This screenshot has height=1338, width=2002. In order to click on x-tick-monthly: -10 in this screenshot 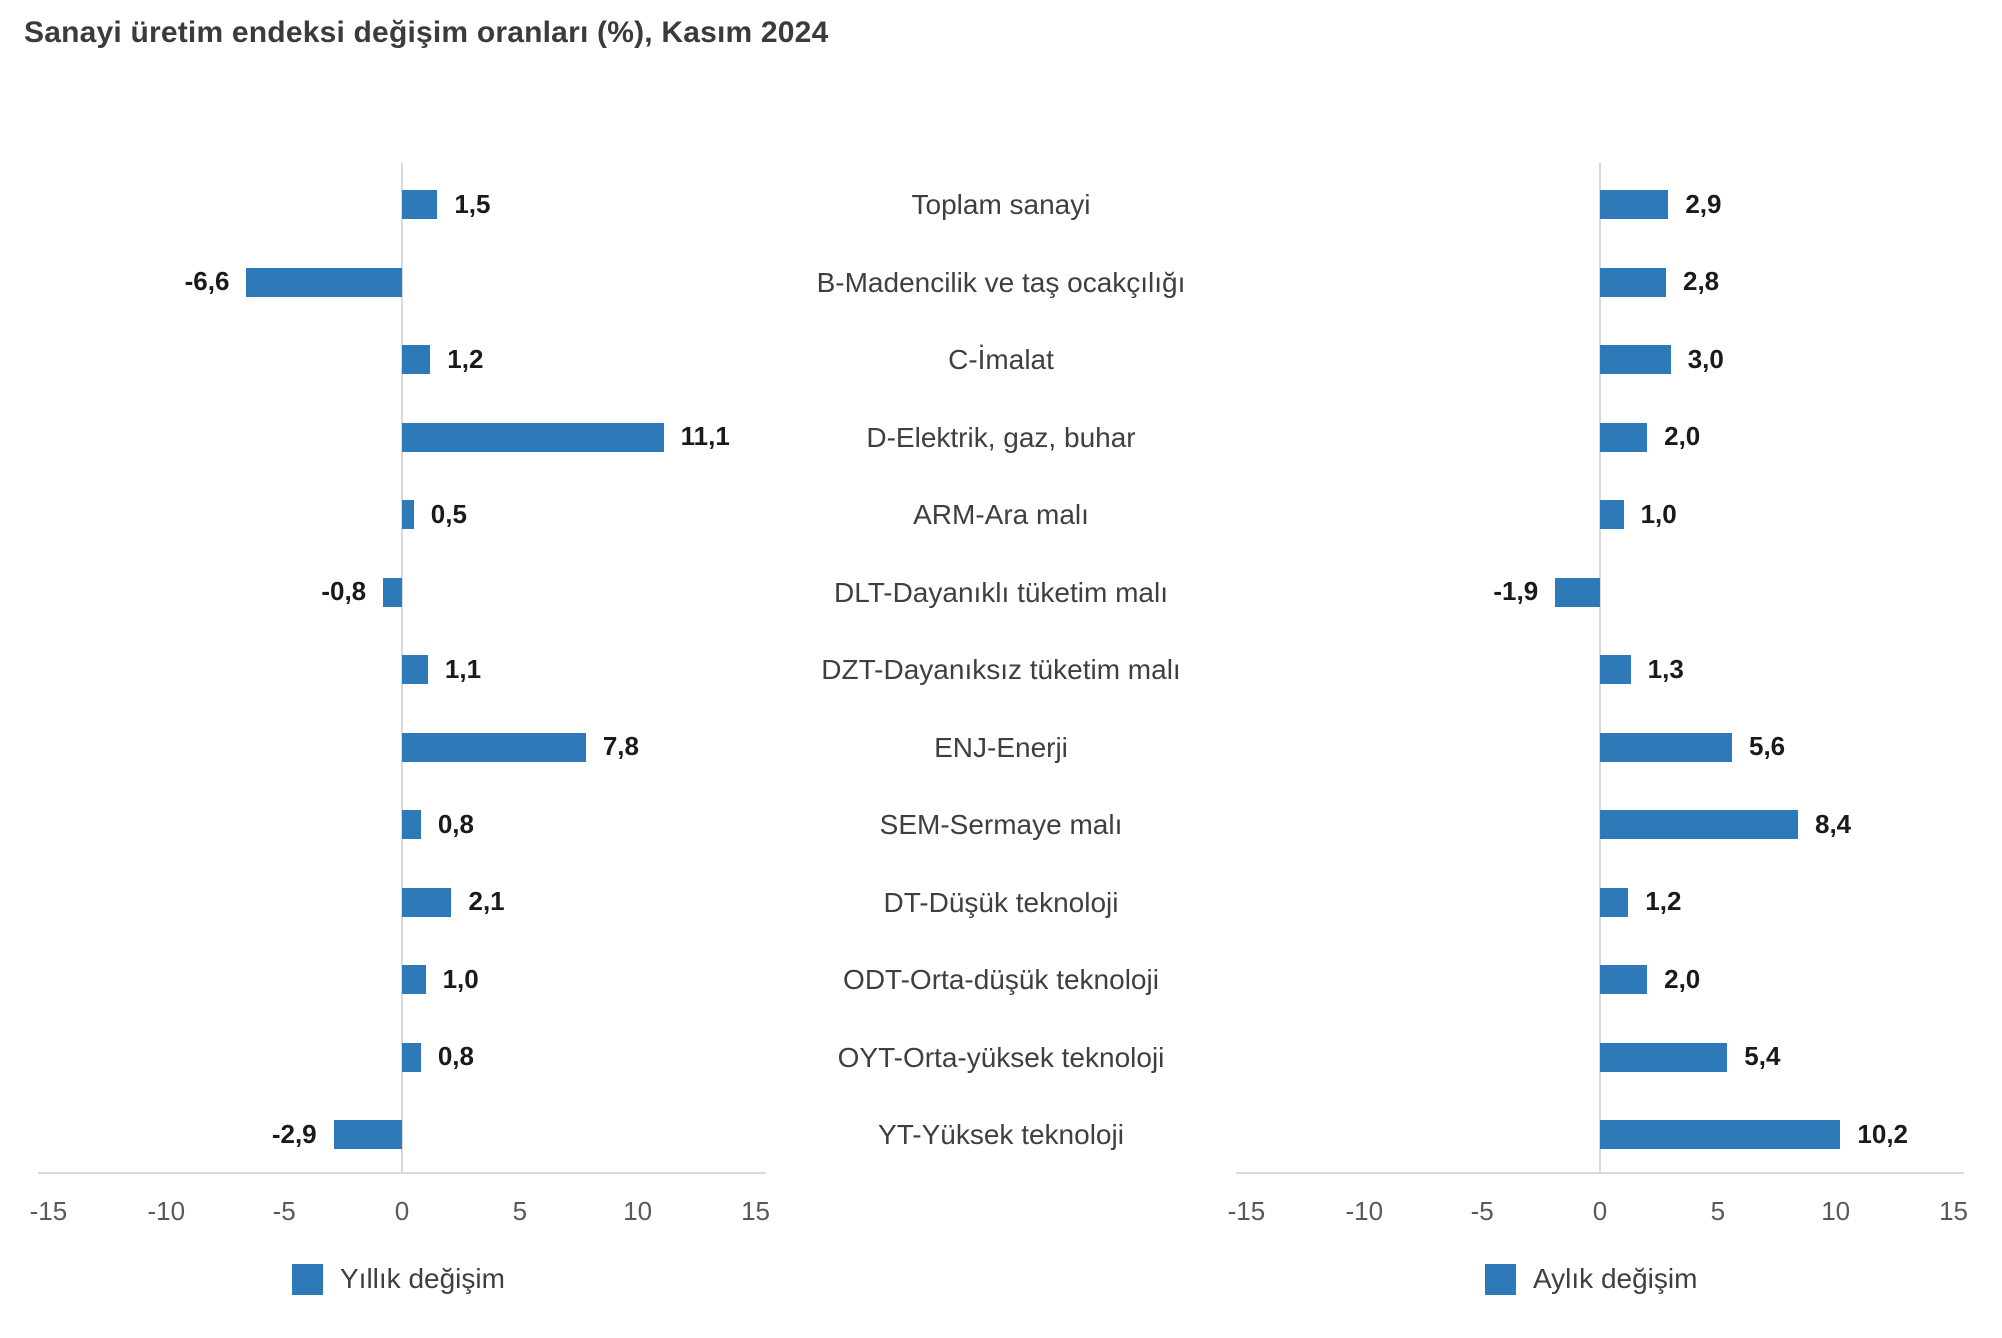, I will do `click(1364, 1211)`.